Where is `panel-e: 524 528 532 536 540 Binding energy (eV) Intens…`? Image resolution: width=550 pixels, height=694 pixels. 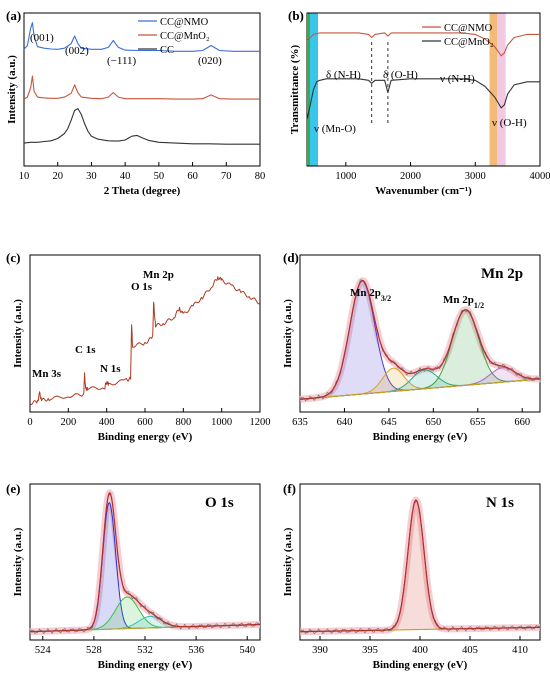 panel-e: 524 528 532 536 540 Binding energy (eV) Intens… is located at coordinates (134, 576).